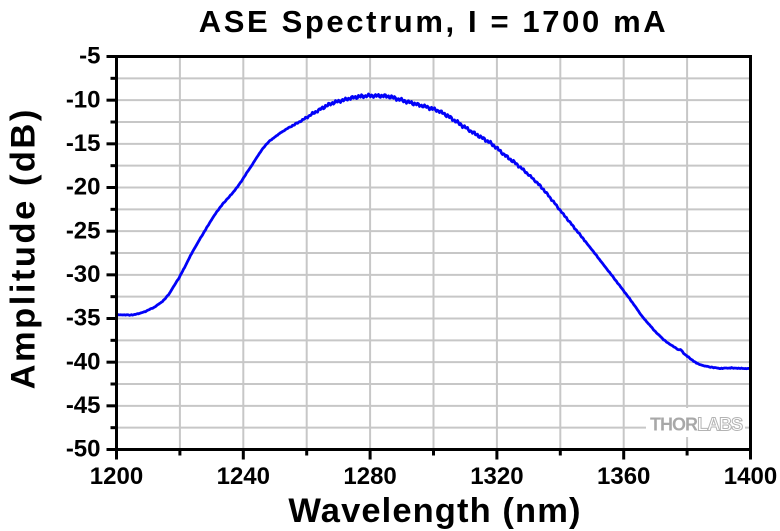 This screenshot has width=780, height=531. Describe the element at coordinates (83, 449) in the screenshot. I see `svg-text: -50` at that location.